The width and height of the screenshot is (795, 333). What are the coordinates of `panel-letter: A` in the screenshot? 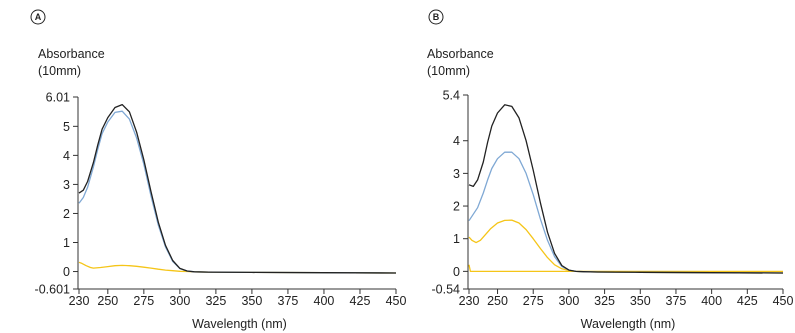 It's located at (38, 17).